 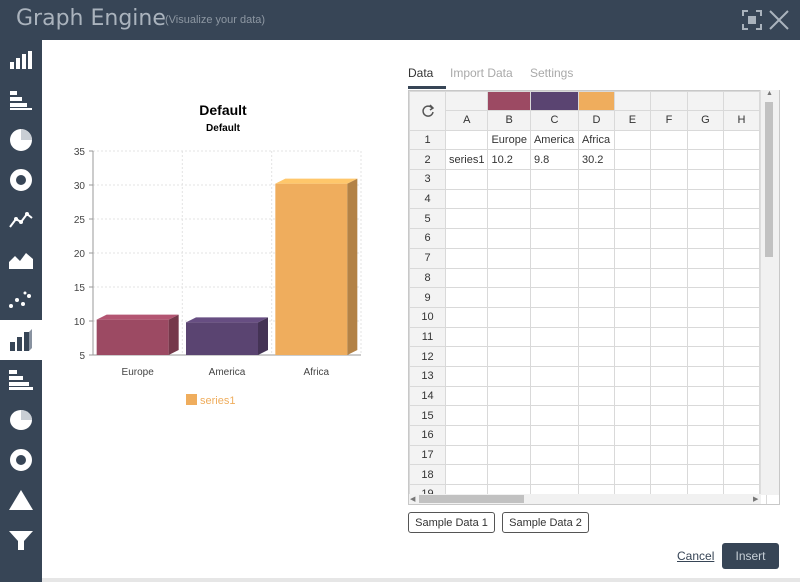 What do you see at coordinates (554, 160) in the screenshot?
I see `sheet-cell: 9.8` at bounding box center [554, 160].